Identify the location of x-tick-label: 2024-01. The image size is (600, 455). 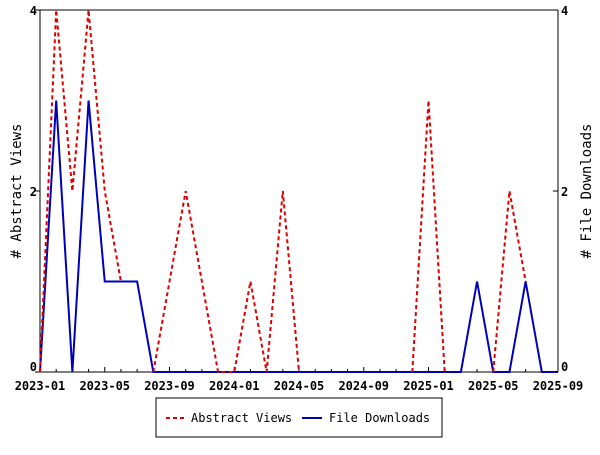
(234, 386).